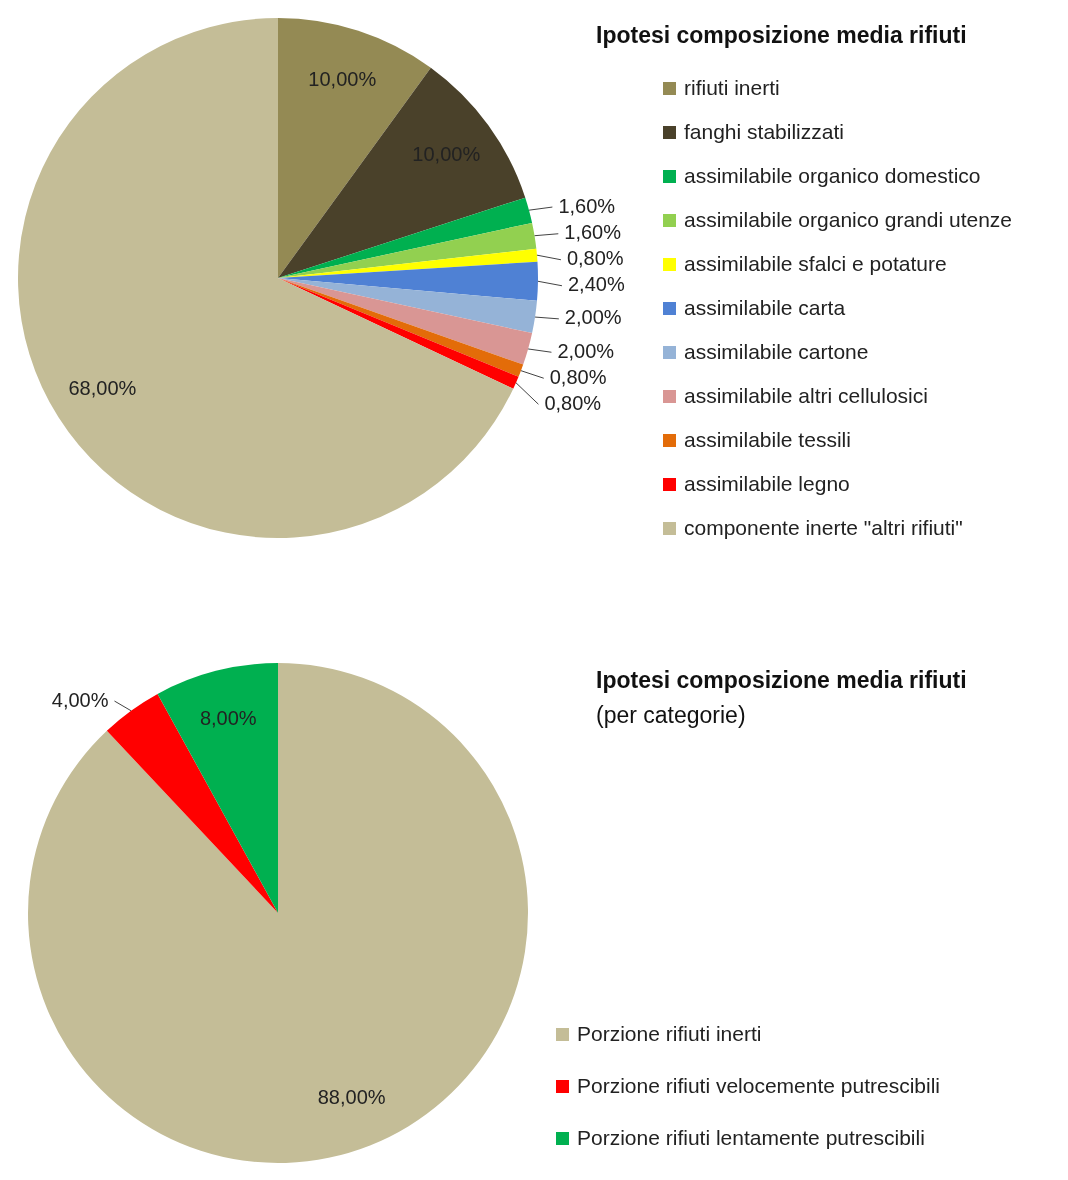 Image resolution: width=1068 pixels, height=1180 pixels. I want to click on legend-label: rifiuti inerti, so click(732, 88).